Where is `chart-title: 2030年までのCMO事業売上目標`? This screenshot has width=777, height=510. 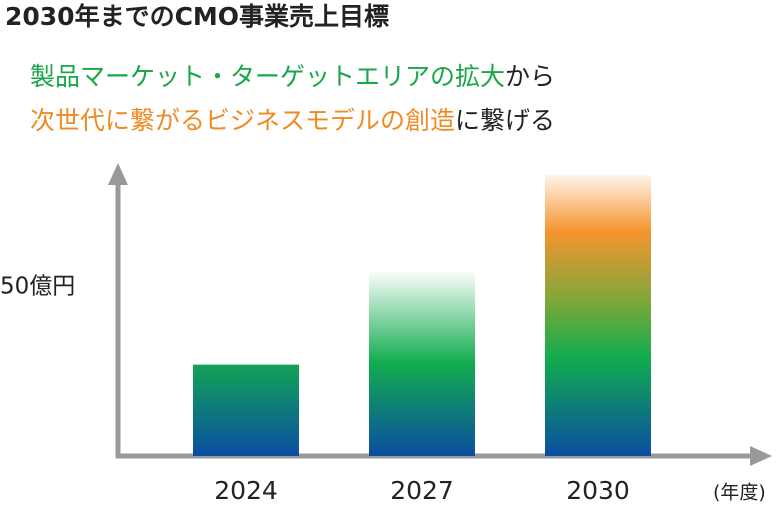 chart-title: 2030年までのCMO事業売上目標 is located at coordinates (197, 16).